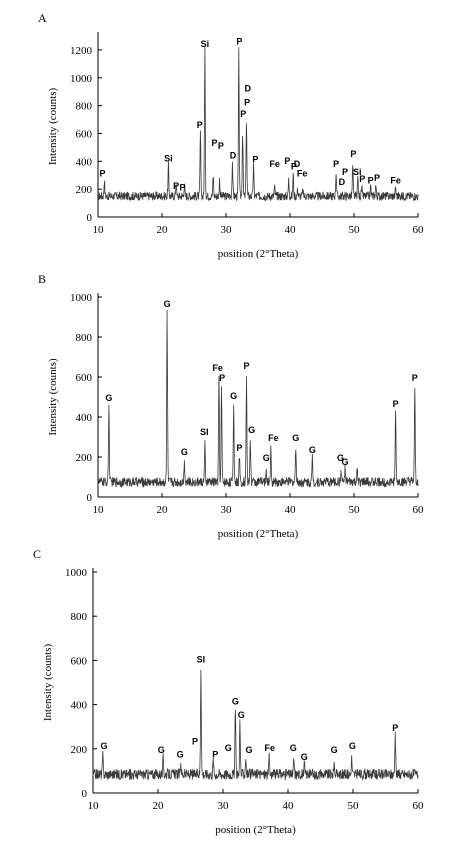 The width and height of the screenshot is (465, 841). What do you see at coordinates (81, 51) in the screenshot?
I see `y-tick-label: 1200` at bounding box center [81, 51].